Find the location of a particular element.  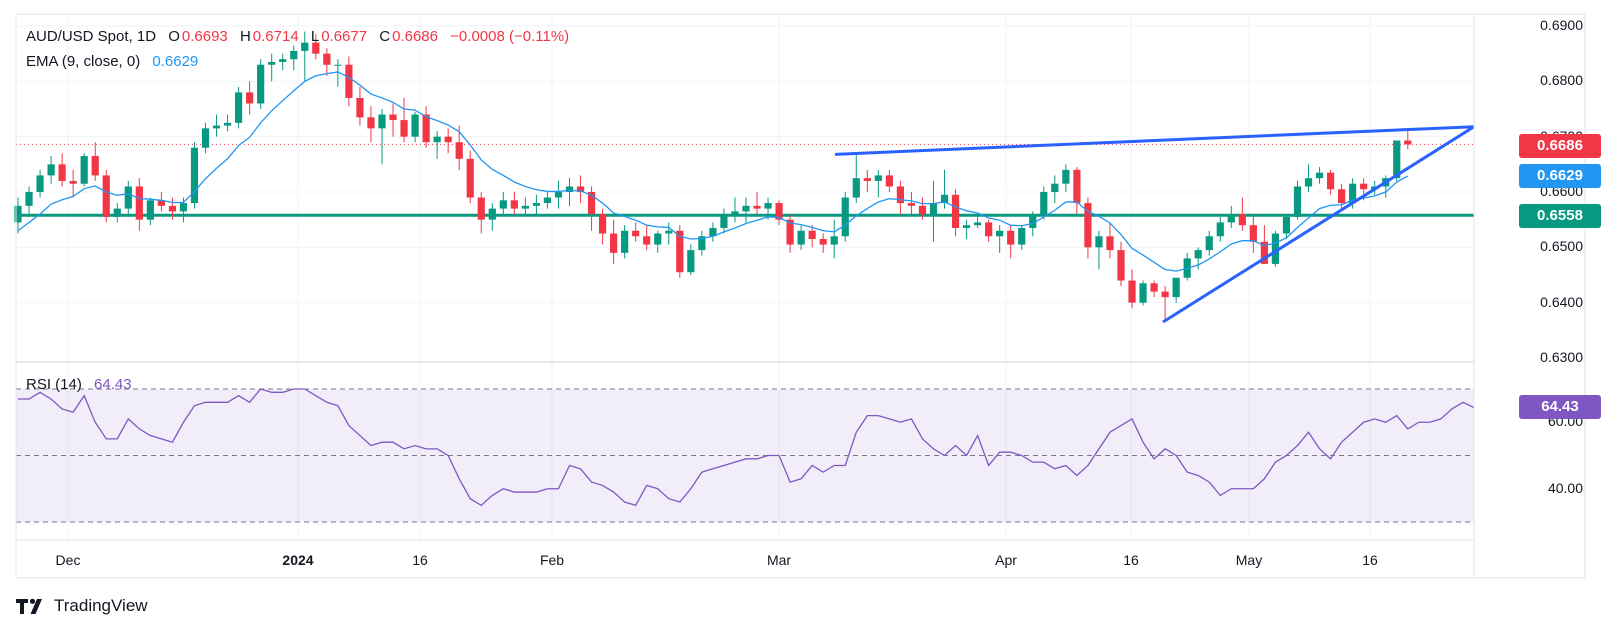

rsi-axis-label: 40.00 is located at coordinates (1565, 487).